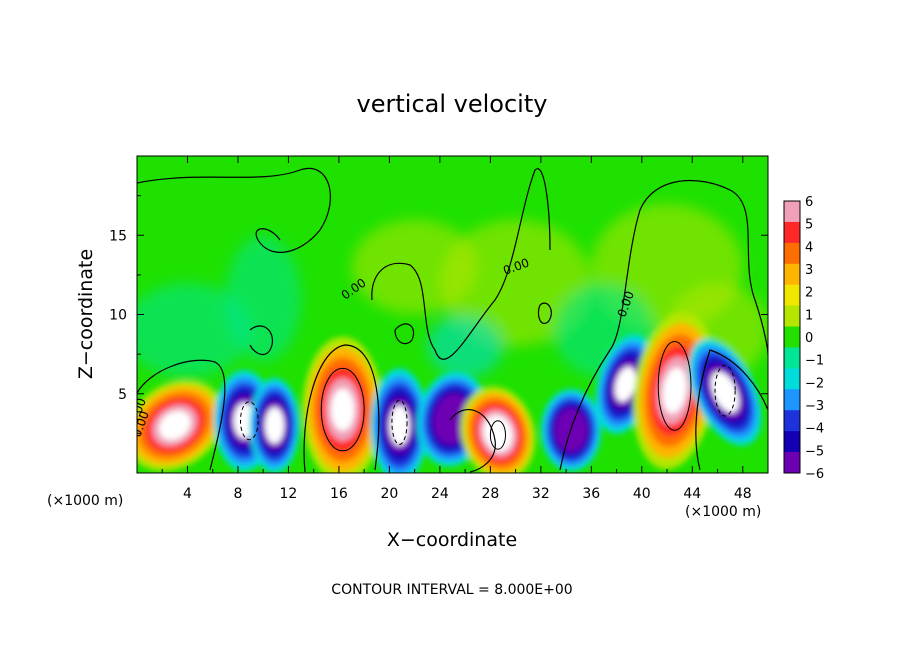  What do you see at coordinates (122, 395) in the screenshot?
I see `y-tick-label: 5` at bounding box center [122, 395].